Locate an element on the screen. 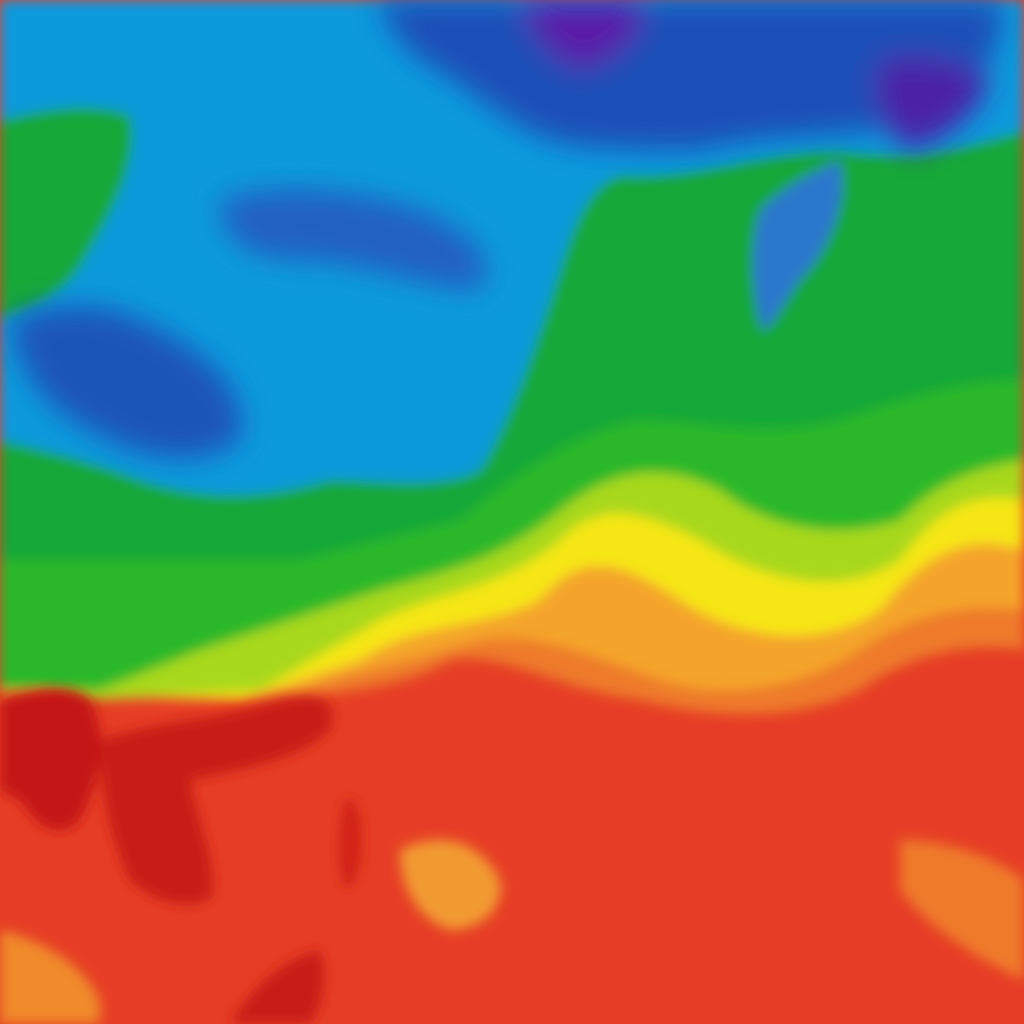  hot-strip is located at coordinates (350, 843).